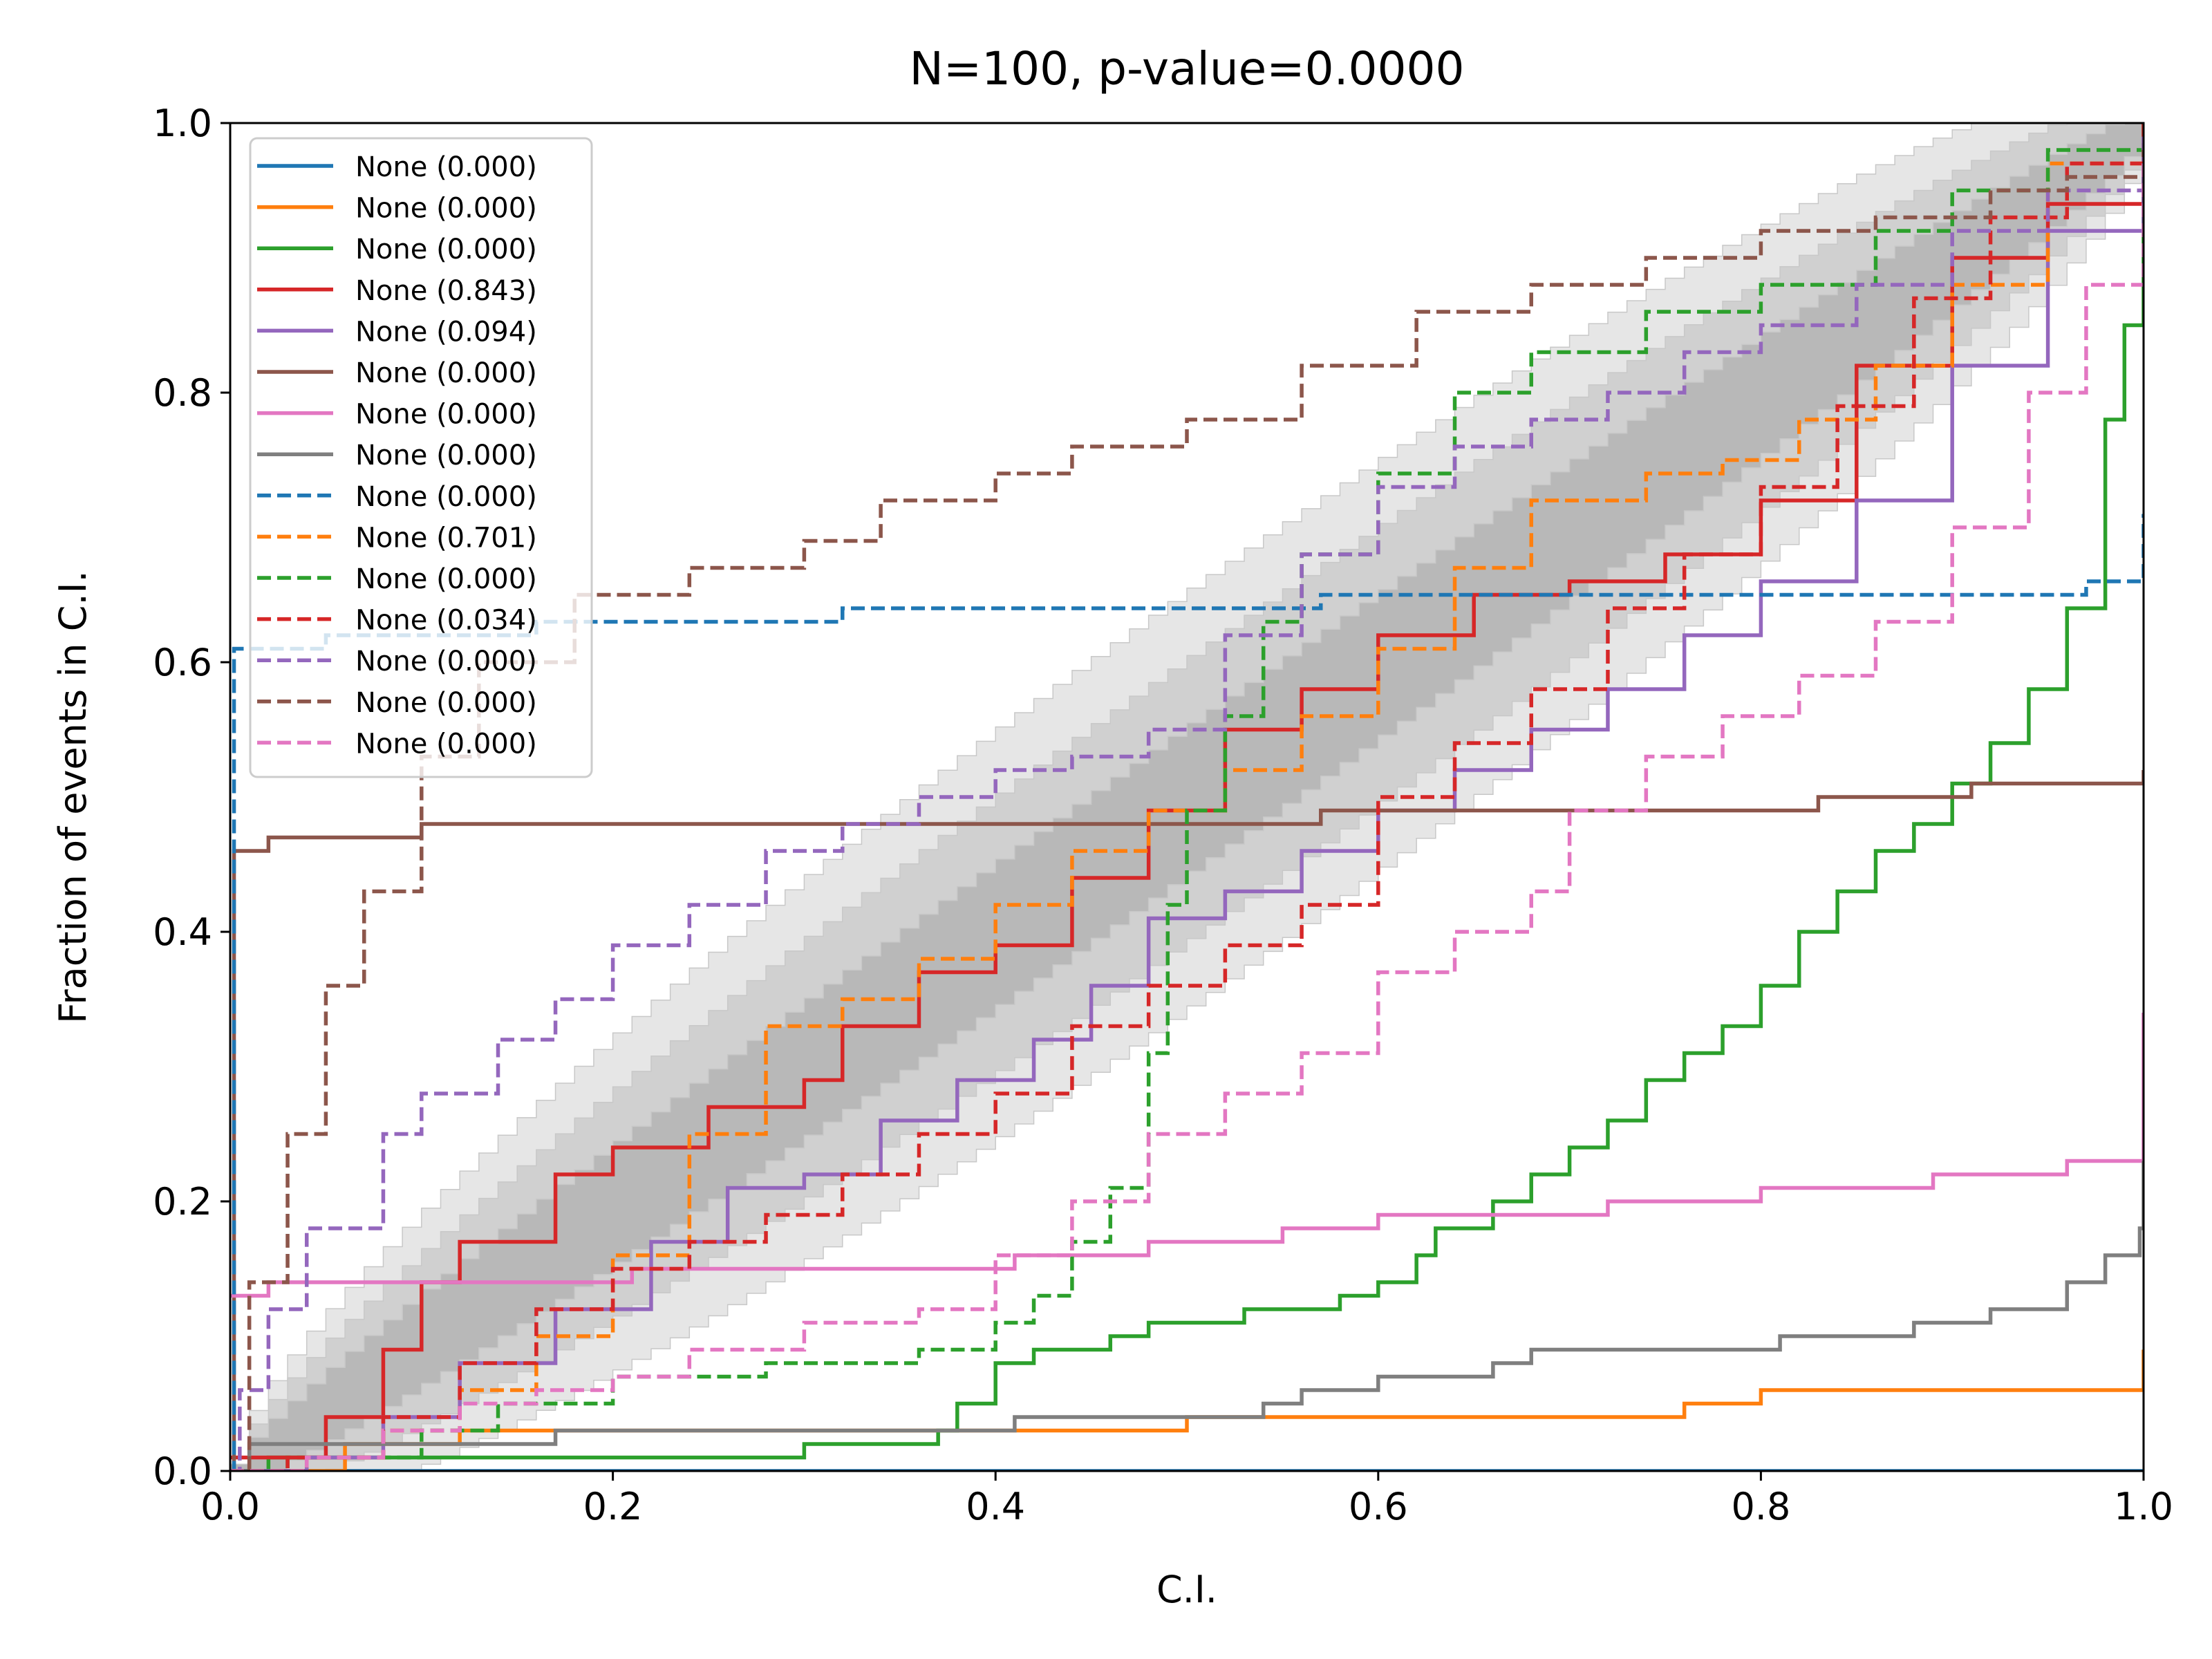  I want to click on y-tick-label: 0.8, so click(182, 393).